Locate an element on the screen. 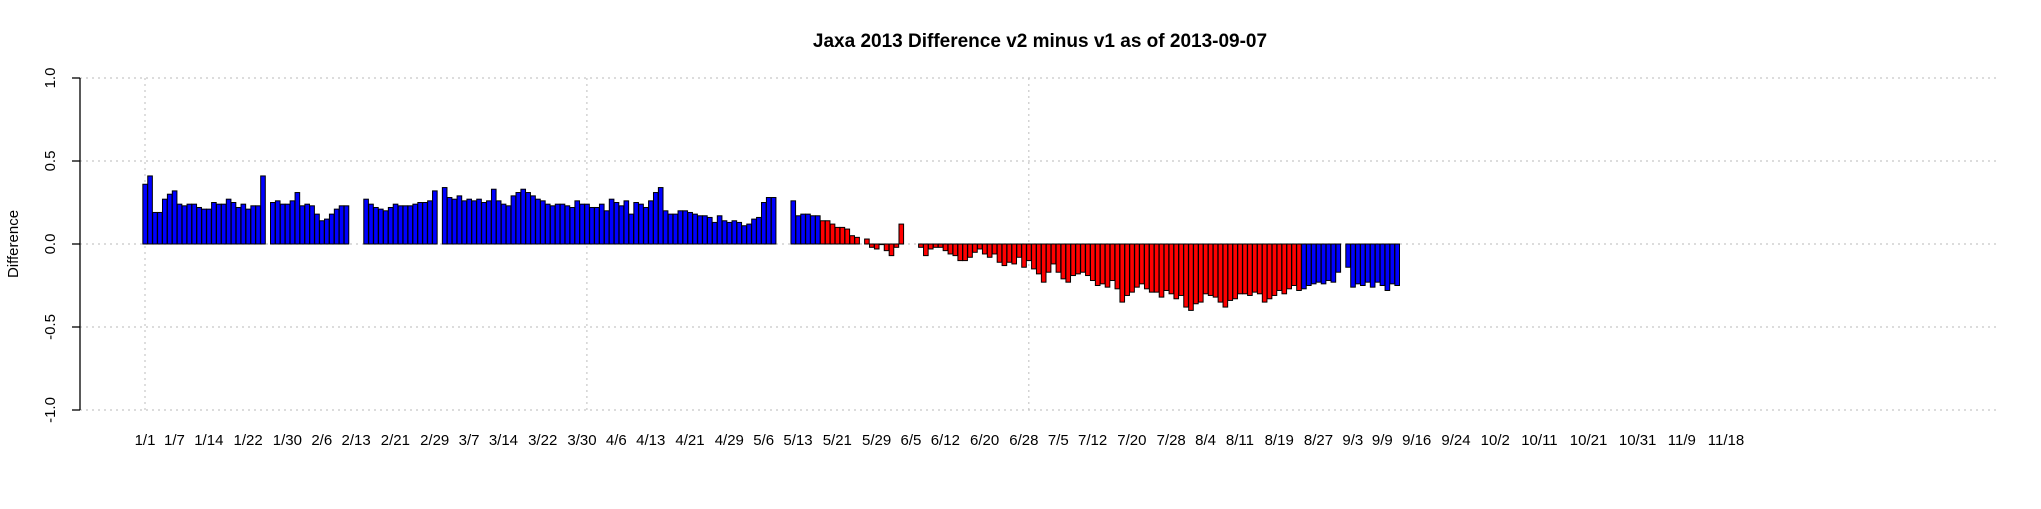 This screenshot has width=2041, height=509. x-tick-label: 2/13 is located at coordinates (356, 440).